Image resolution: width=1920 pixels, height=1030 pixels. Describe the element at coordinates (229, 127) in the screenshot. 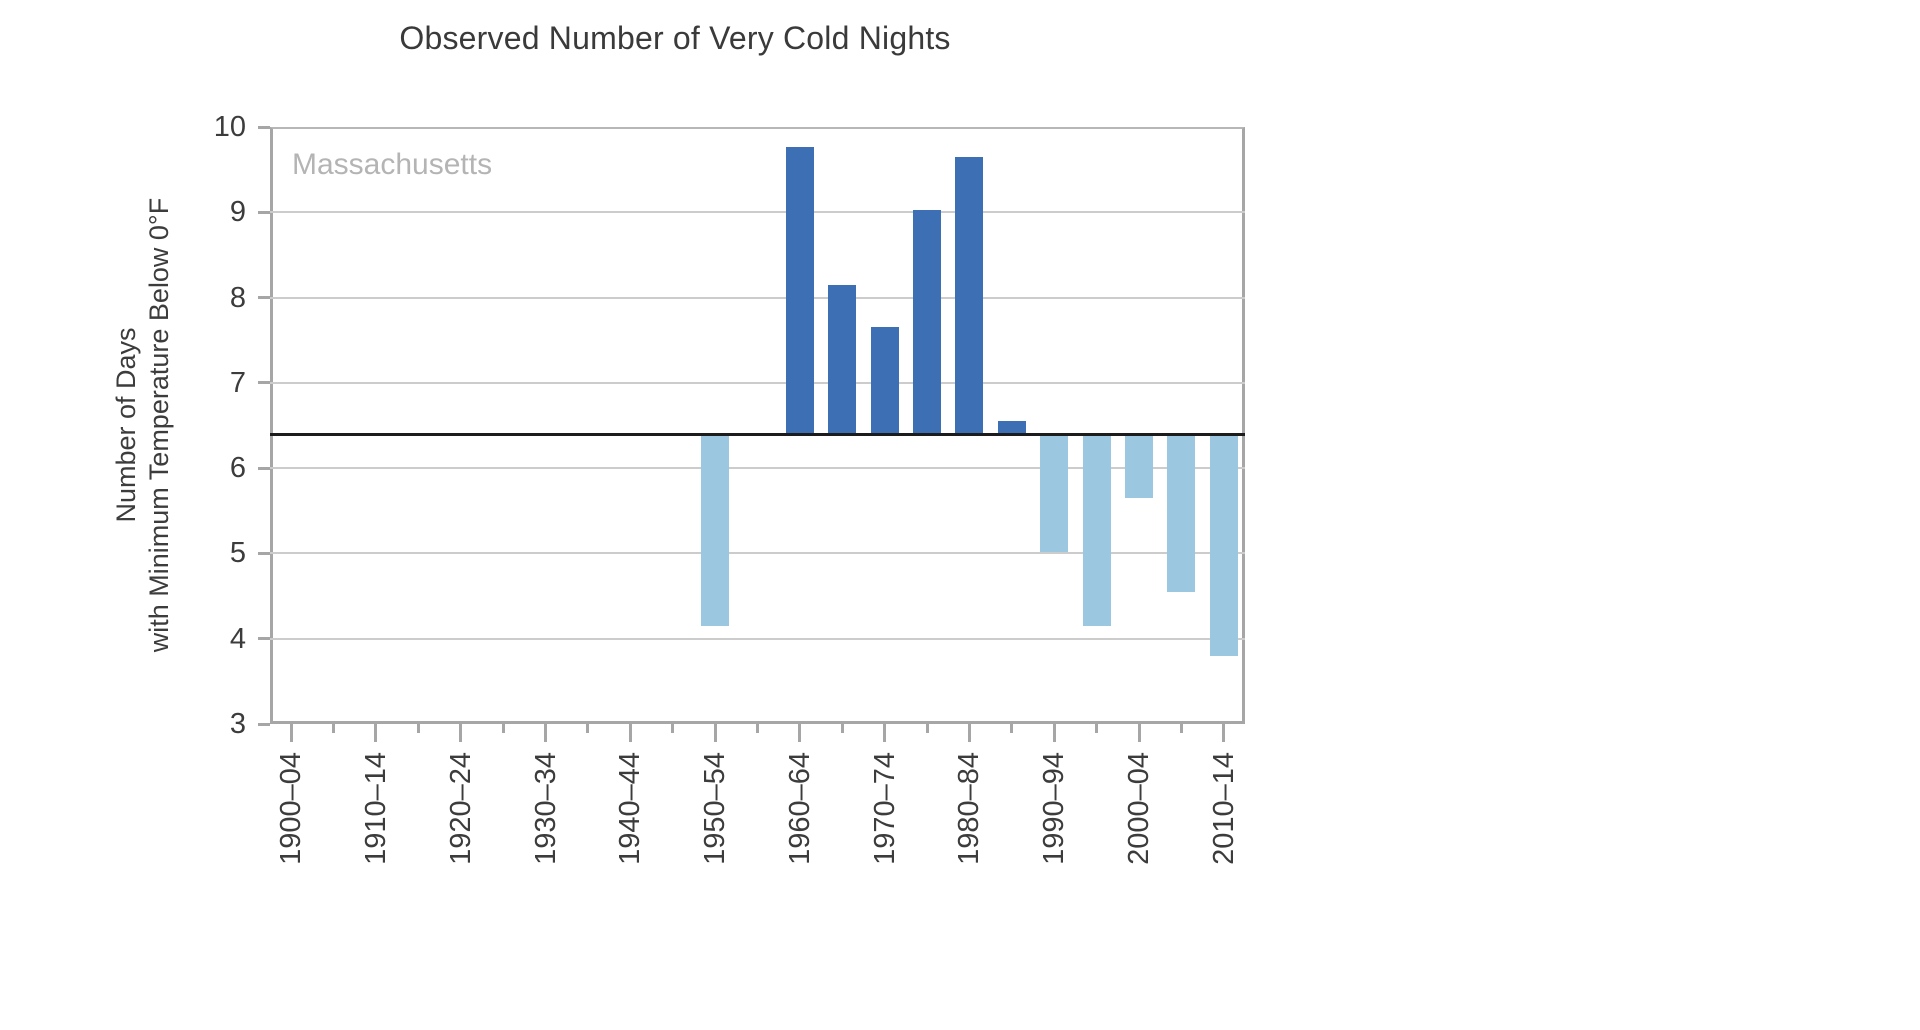

I see `y-tick-label-10: 10` at that location.